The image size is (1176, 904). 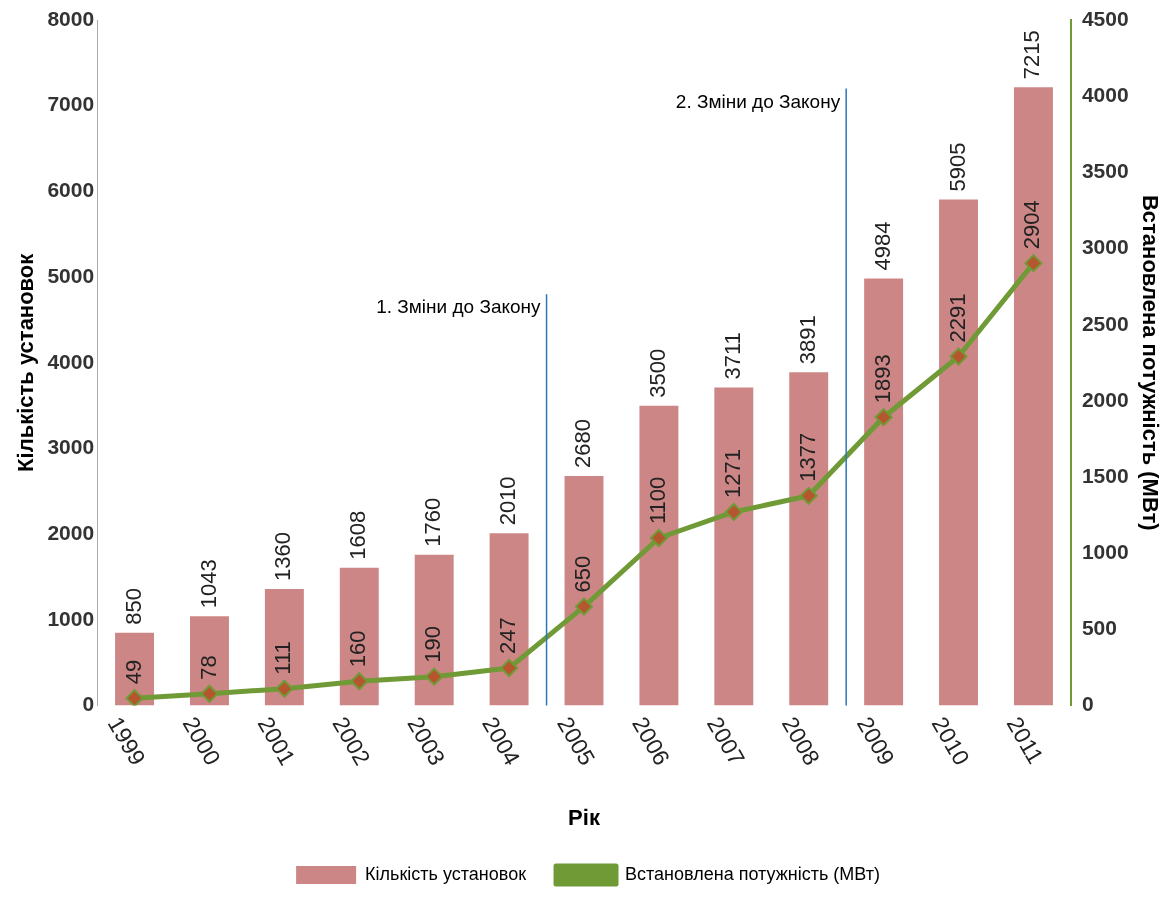 What do you see at coordinates (1032, 55) in the screenshot?
I see `data-label: 7215` at bounding box center [1032, 55].